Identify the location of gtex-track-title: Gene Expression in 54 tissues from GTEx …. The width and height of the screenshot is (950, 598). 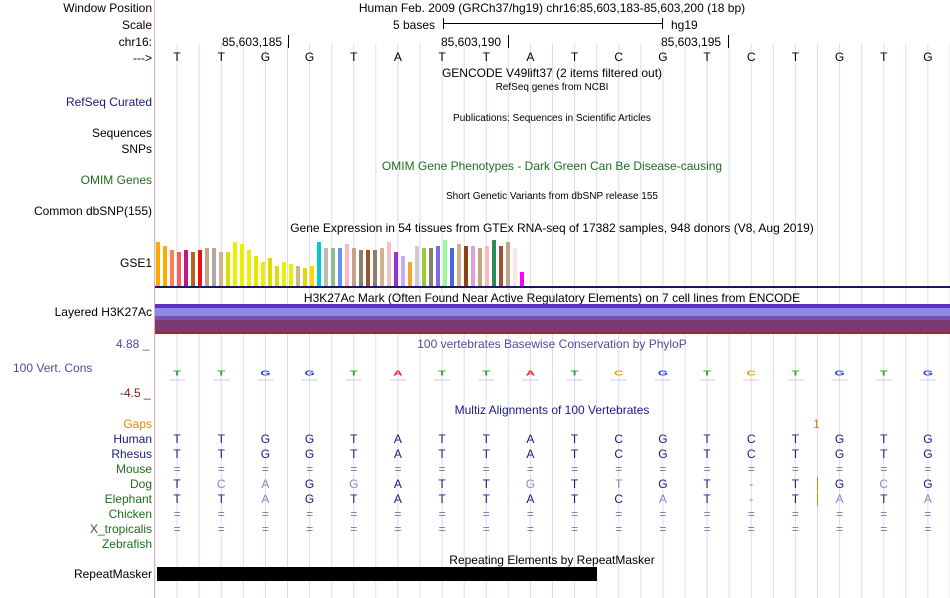
(552, 228).